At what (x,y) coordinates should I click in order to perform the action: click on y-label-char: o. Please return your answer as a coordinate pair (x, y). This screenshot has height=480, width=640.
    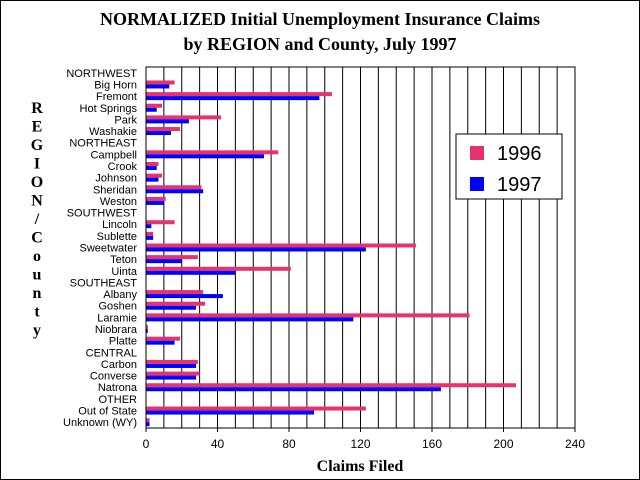
    Looking at the image, I should click on (37, 256).